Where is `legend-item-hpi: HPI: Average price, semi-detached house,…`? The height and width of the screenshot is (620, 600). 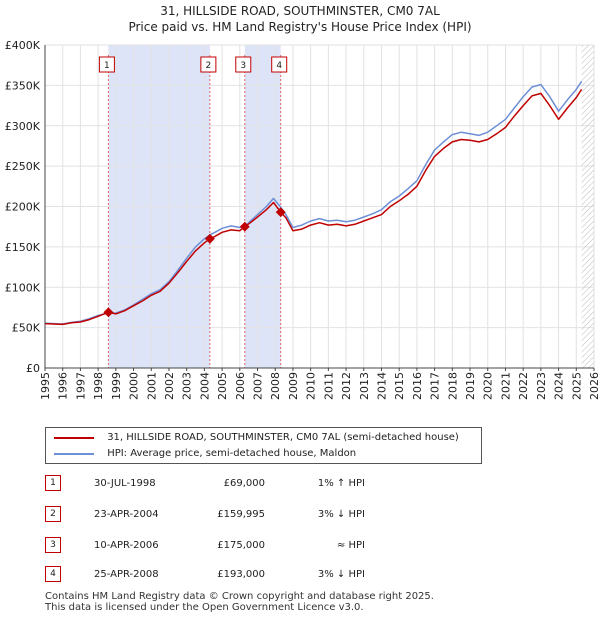
legend-item-hpi: HPI: Average price, semi-detached house,… is located at coordinates (205, 454).